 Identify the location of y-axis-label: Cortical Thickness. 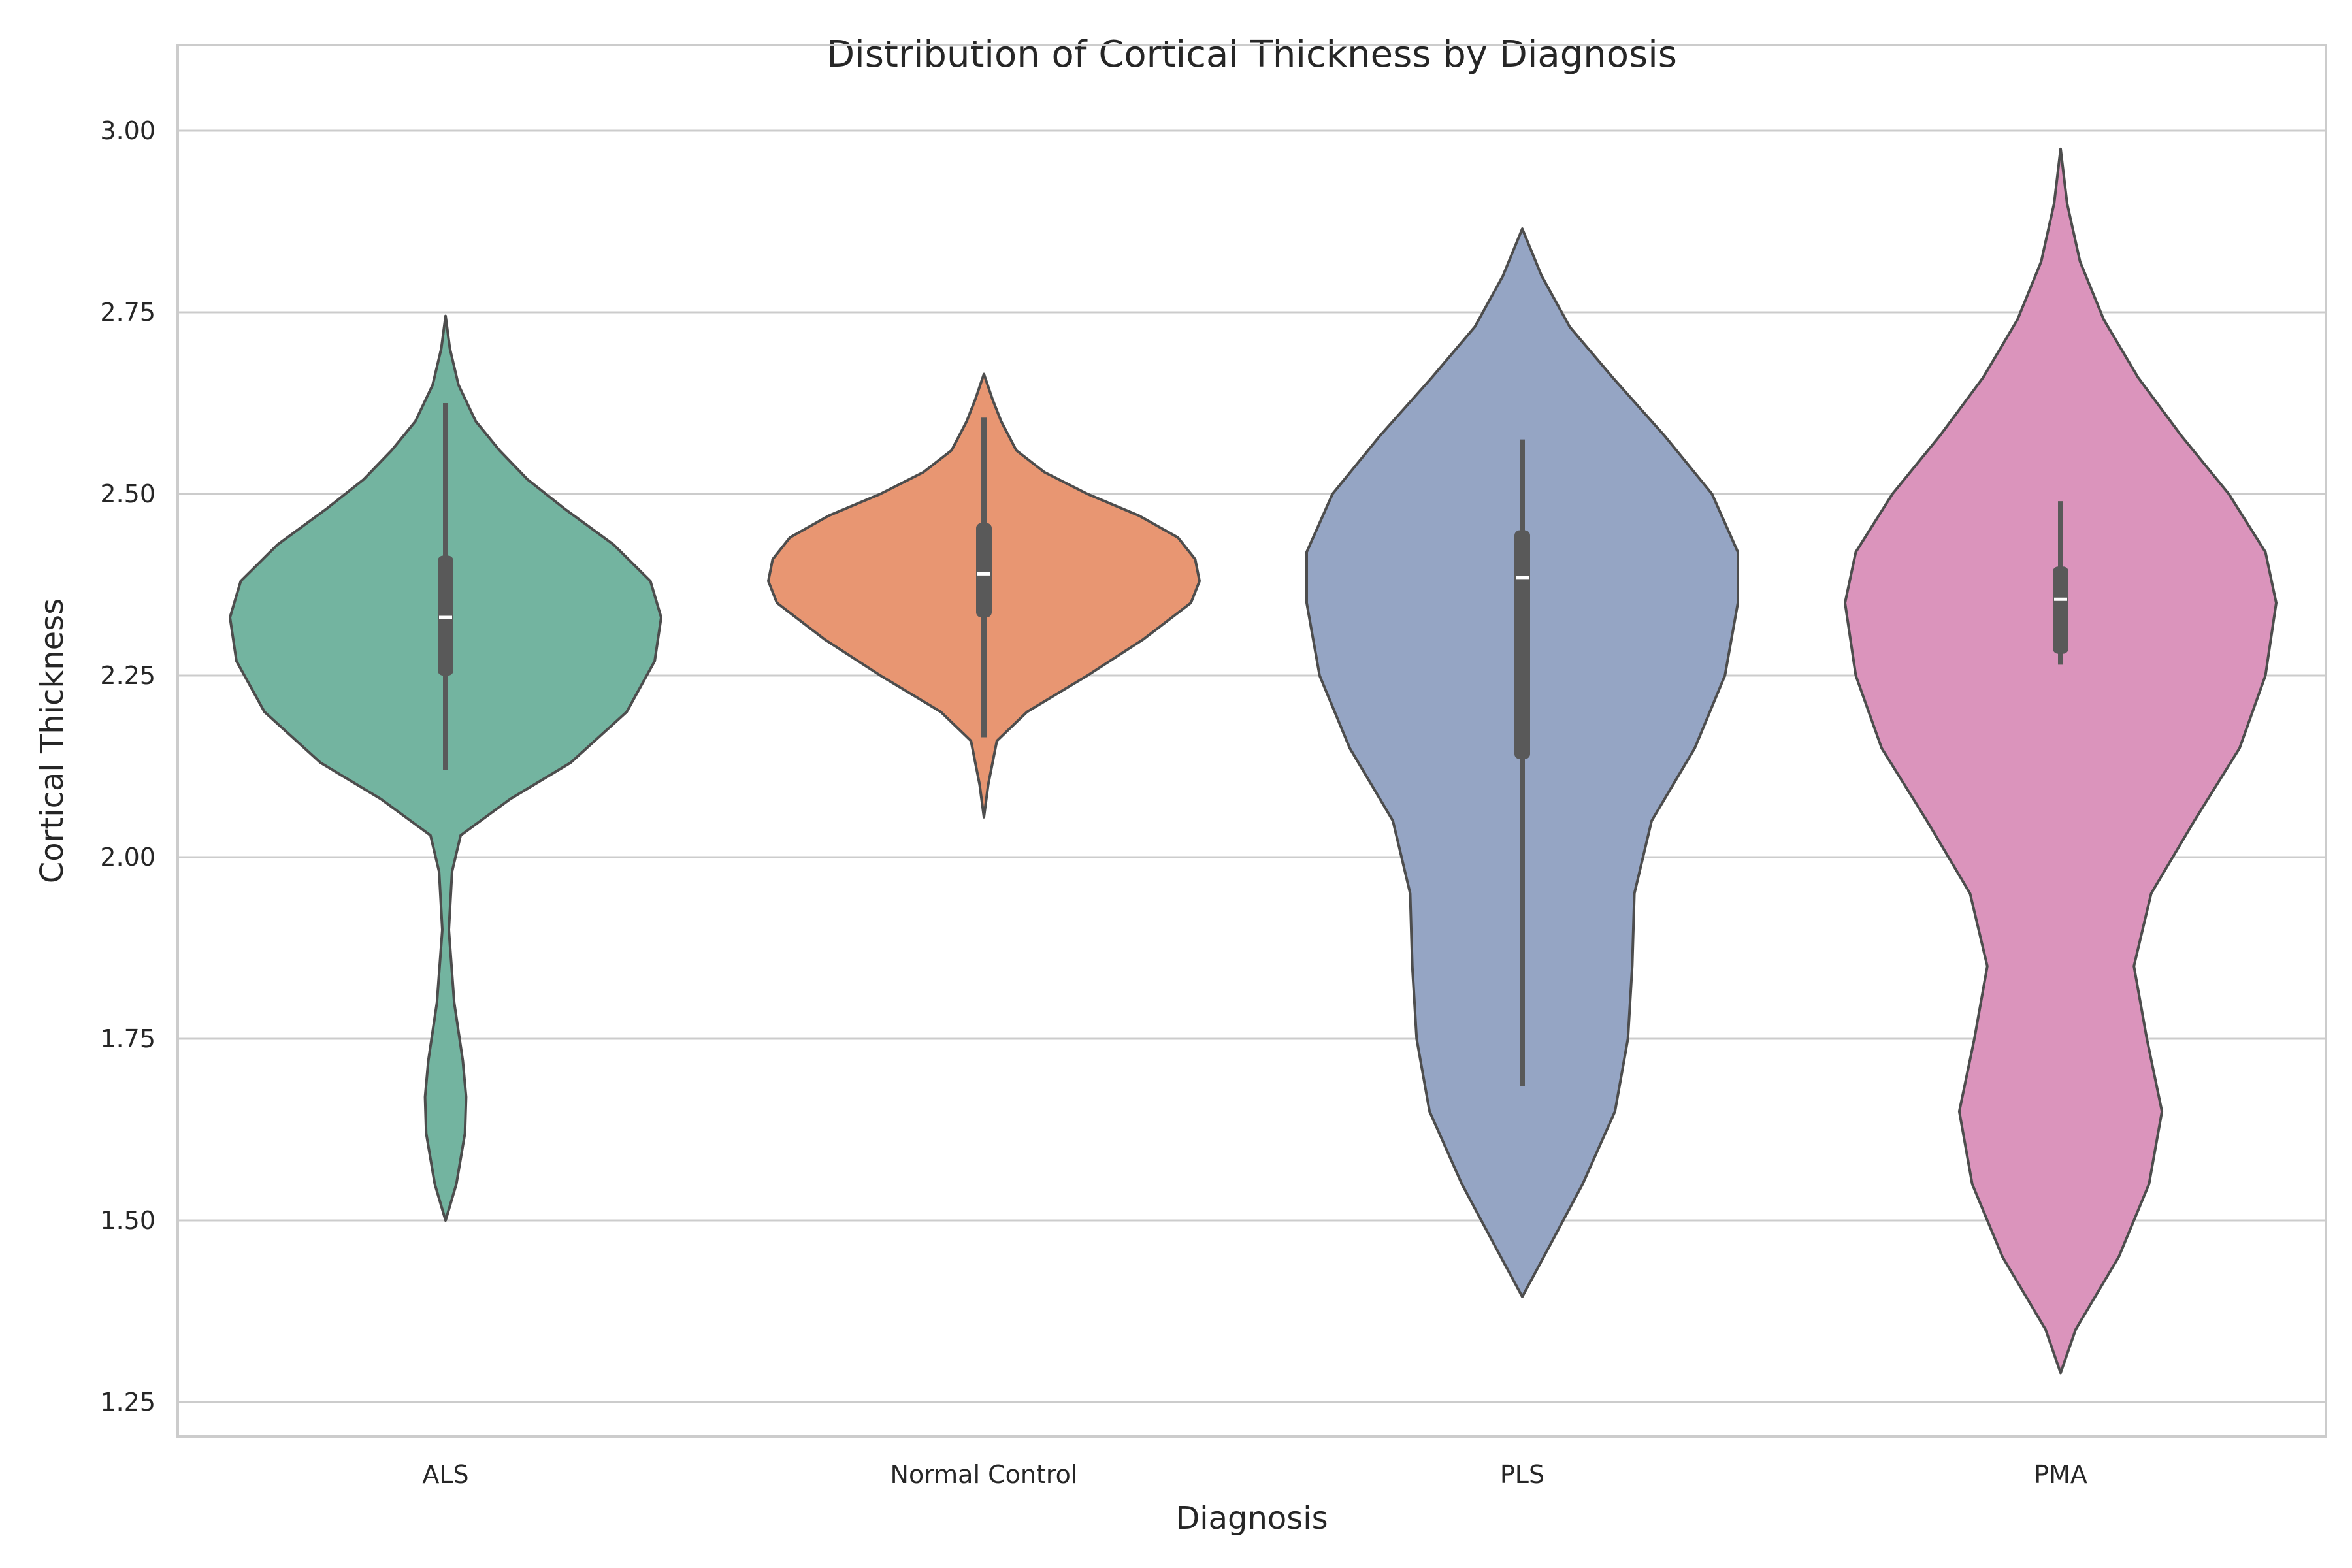
(52, 740).